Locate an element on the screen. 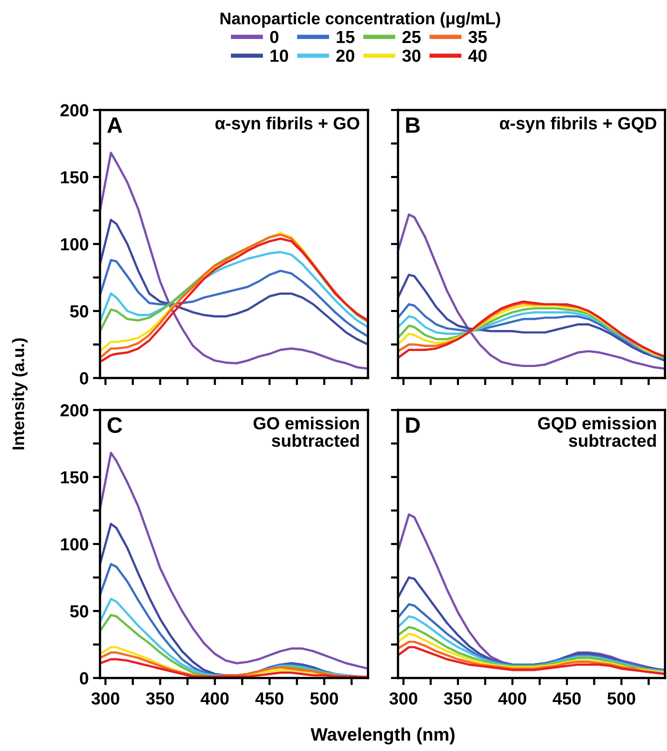 This screenshot has width=667, height=751. chart-title: B is located at coordinates (413, 125).